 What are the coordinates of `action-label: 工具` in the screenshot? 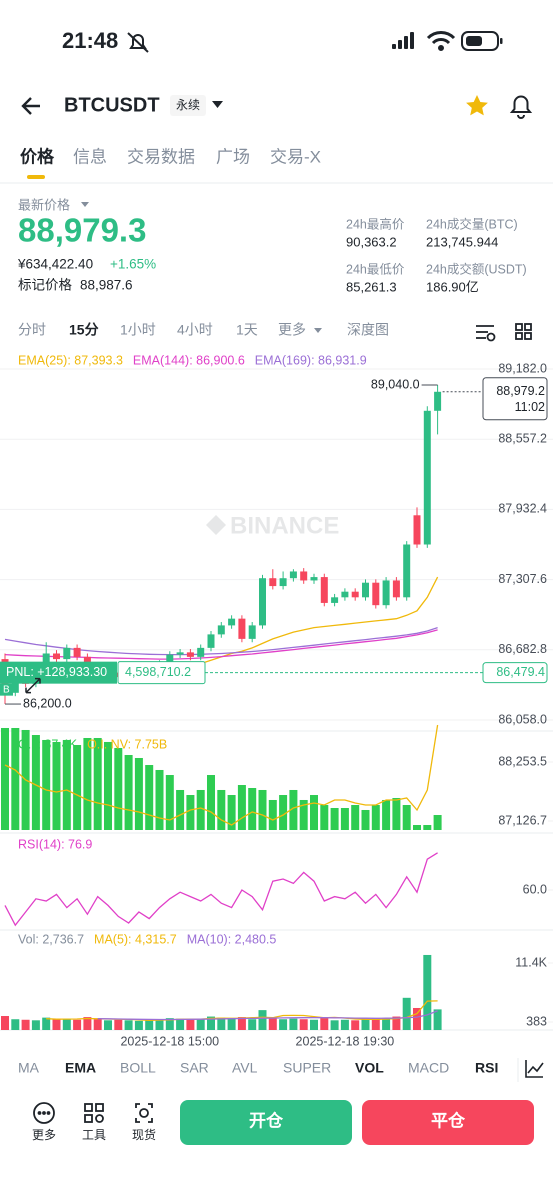 It's located at (94, 1135).